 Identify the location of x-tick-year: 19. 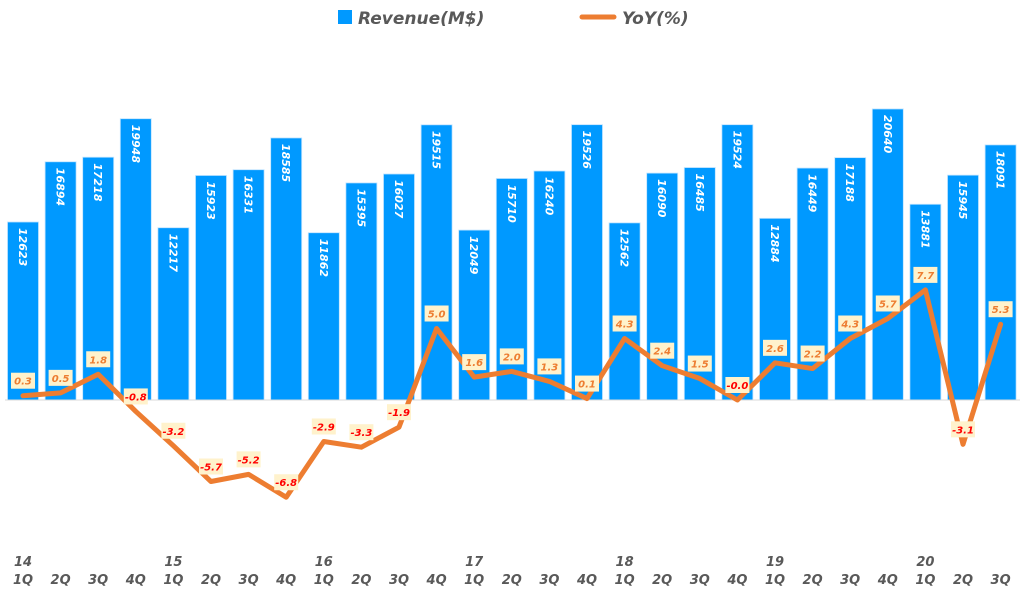
(775, 562).